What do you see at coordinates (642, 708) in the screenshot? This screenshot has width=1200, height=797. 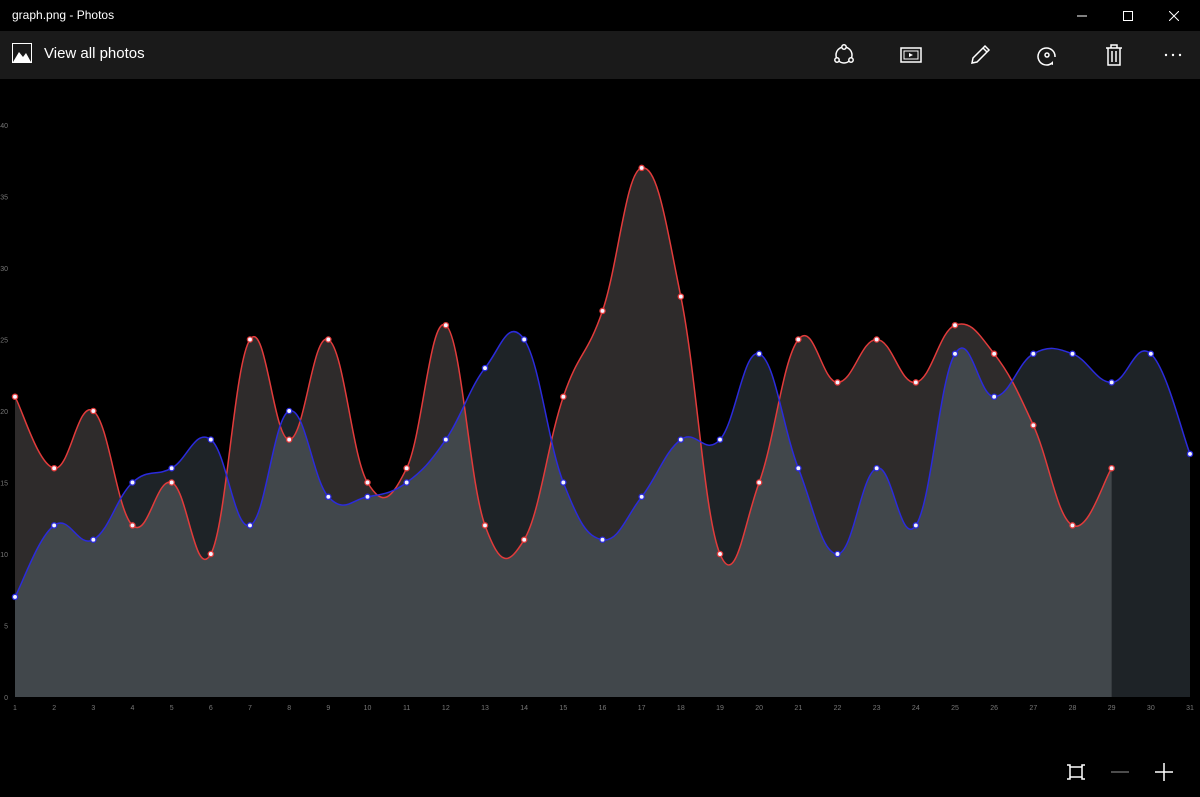 I see `x-tick-label: 17` at bounding box center [642, 708].